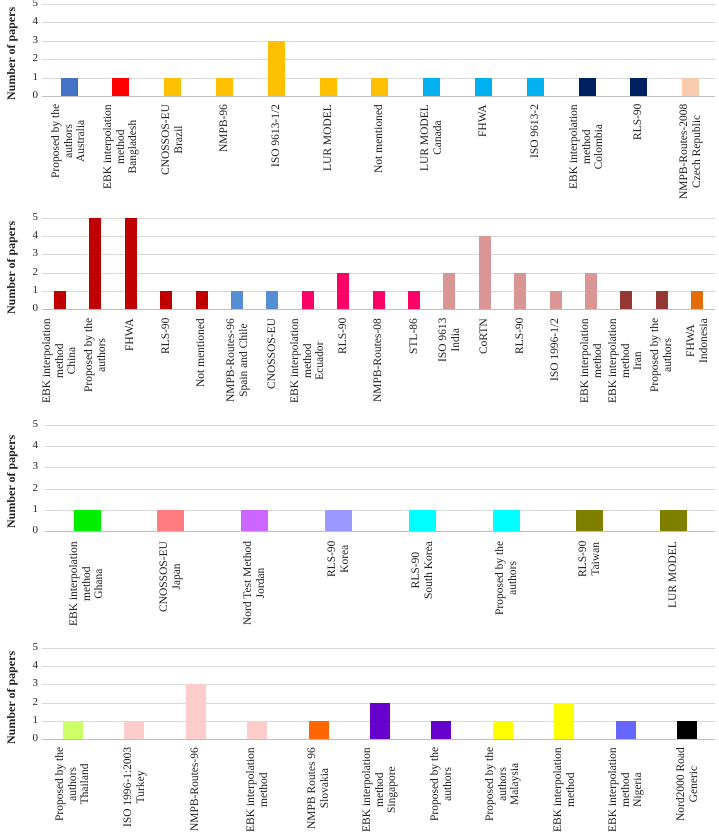  What do you see at coordinates (422, 570) in the screenshot?
I see `x-tick-label: RLS-90 South Korea` at bounding box center [422, 570].